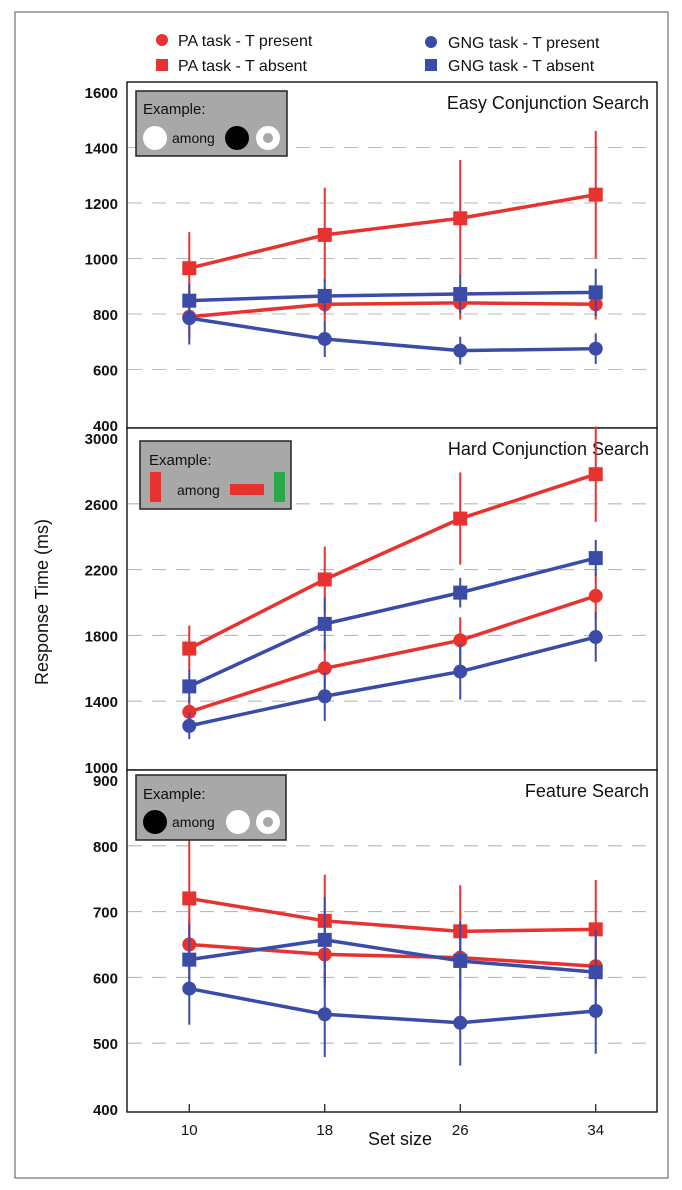 The image size is (682, 1190). Describe the element at coordinates (101, 636) in the screenshot. I see `y-tick-label: 1800` at that location.